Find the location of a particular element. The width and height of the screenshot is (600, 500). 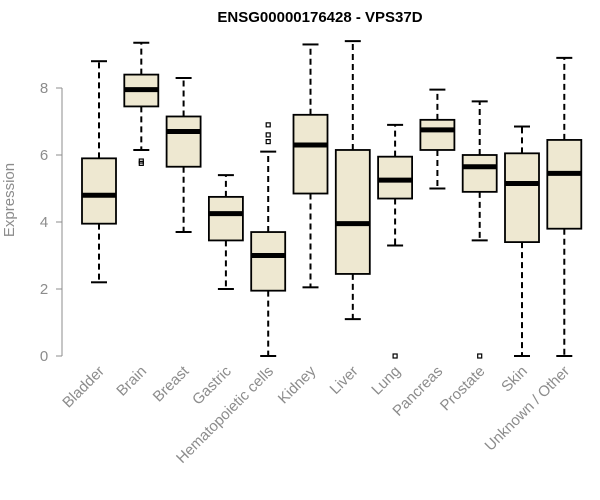

y-tick-label: 2 is located at coordinates (44, 289).